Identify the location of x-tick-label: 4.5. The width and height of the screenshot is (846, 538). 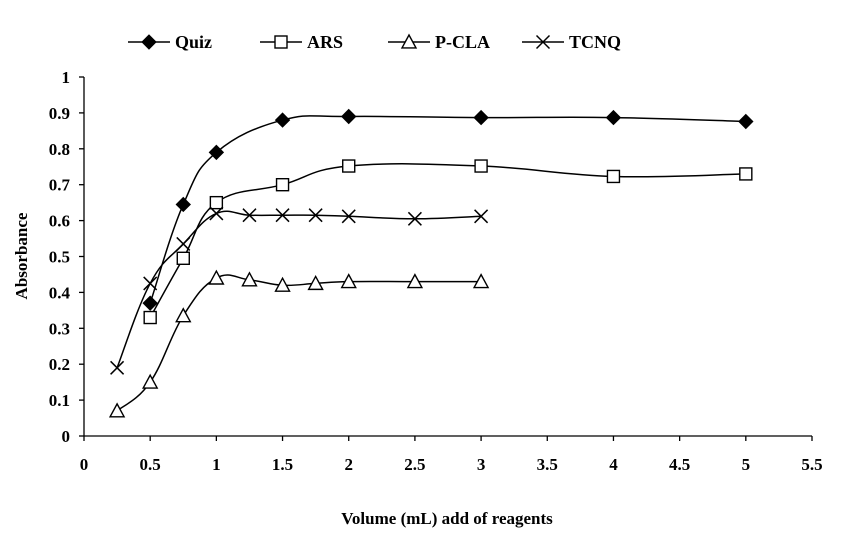
(679, 464).